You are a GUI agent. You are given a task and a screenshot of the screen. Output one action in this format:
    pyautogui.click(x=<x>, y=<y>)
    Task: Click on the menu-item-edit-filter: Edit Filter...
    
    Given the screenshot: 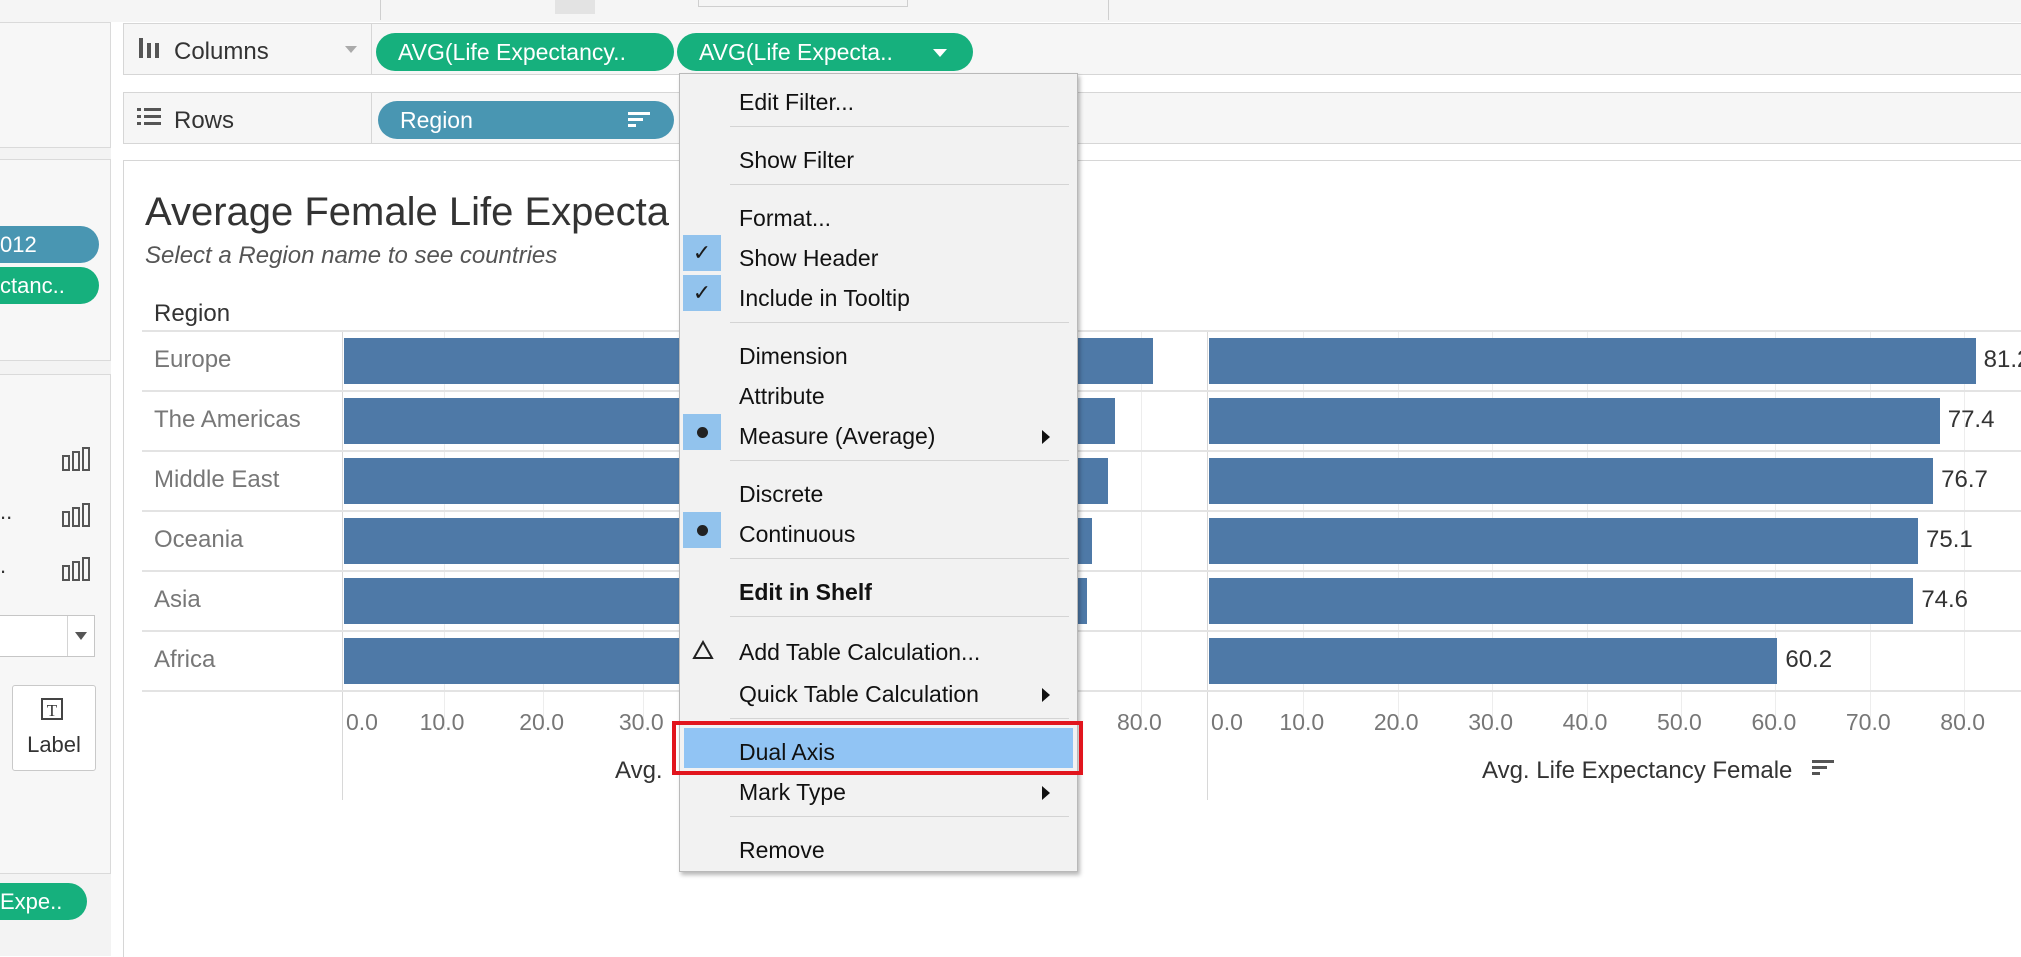 What is the action you would take?
    pyautogui.click(x=797, y=102)
    